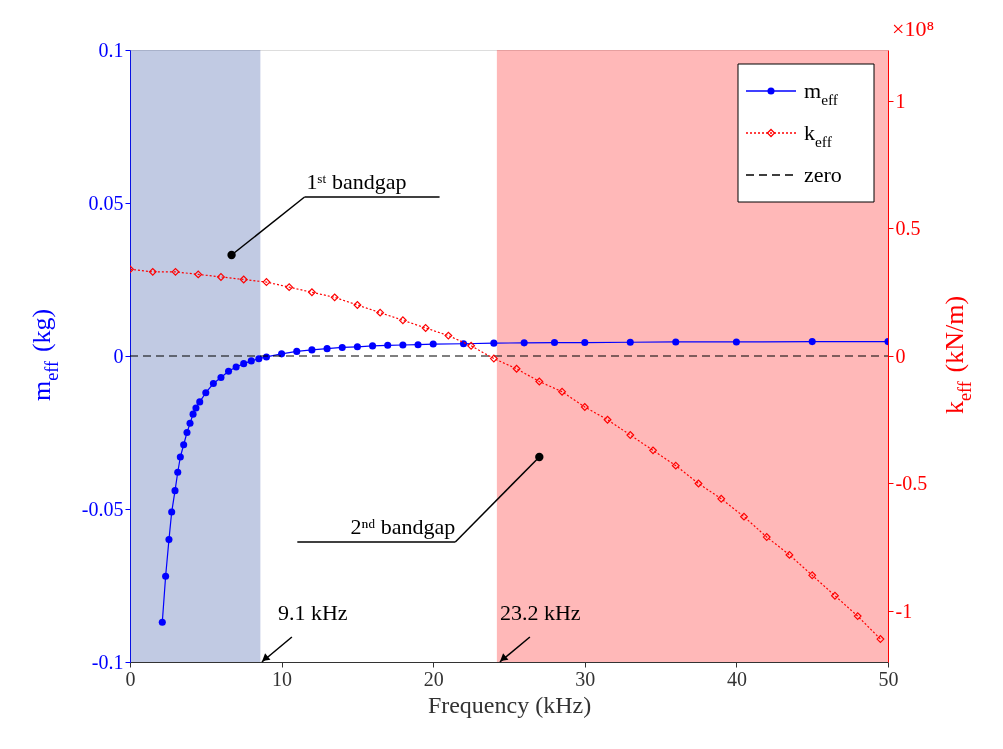 The width and height of the screenshot is (1003, 749). Describe the element at coordinates (888, 678) in the screenshot. I see `x-tick-label: 50` at that location.